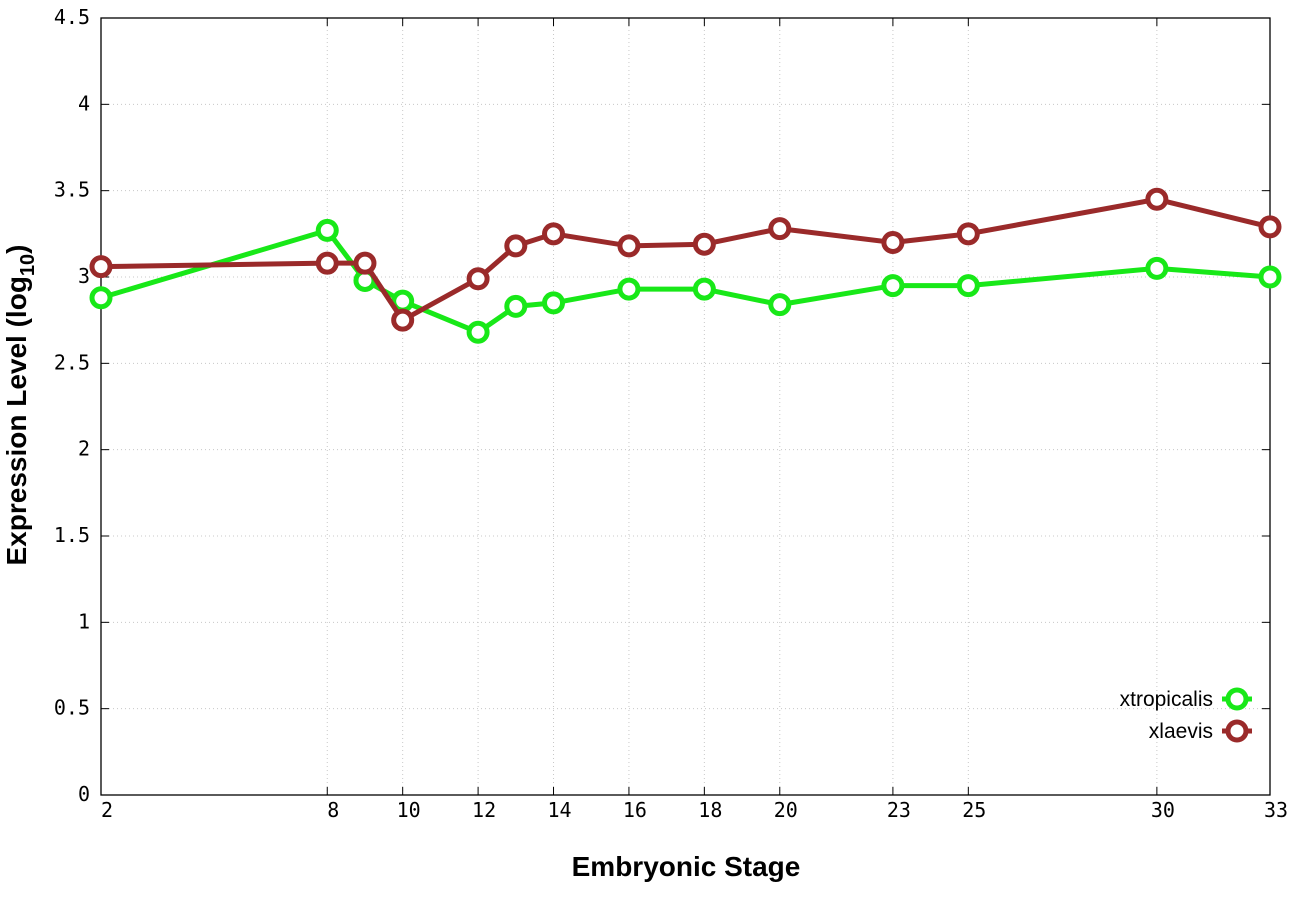 The image size is (1296, 907). Describe the element at coordinates (72, 708) in the screenshot. I see `y-tick-label: 0.5` at that location.